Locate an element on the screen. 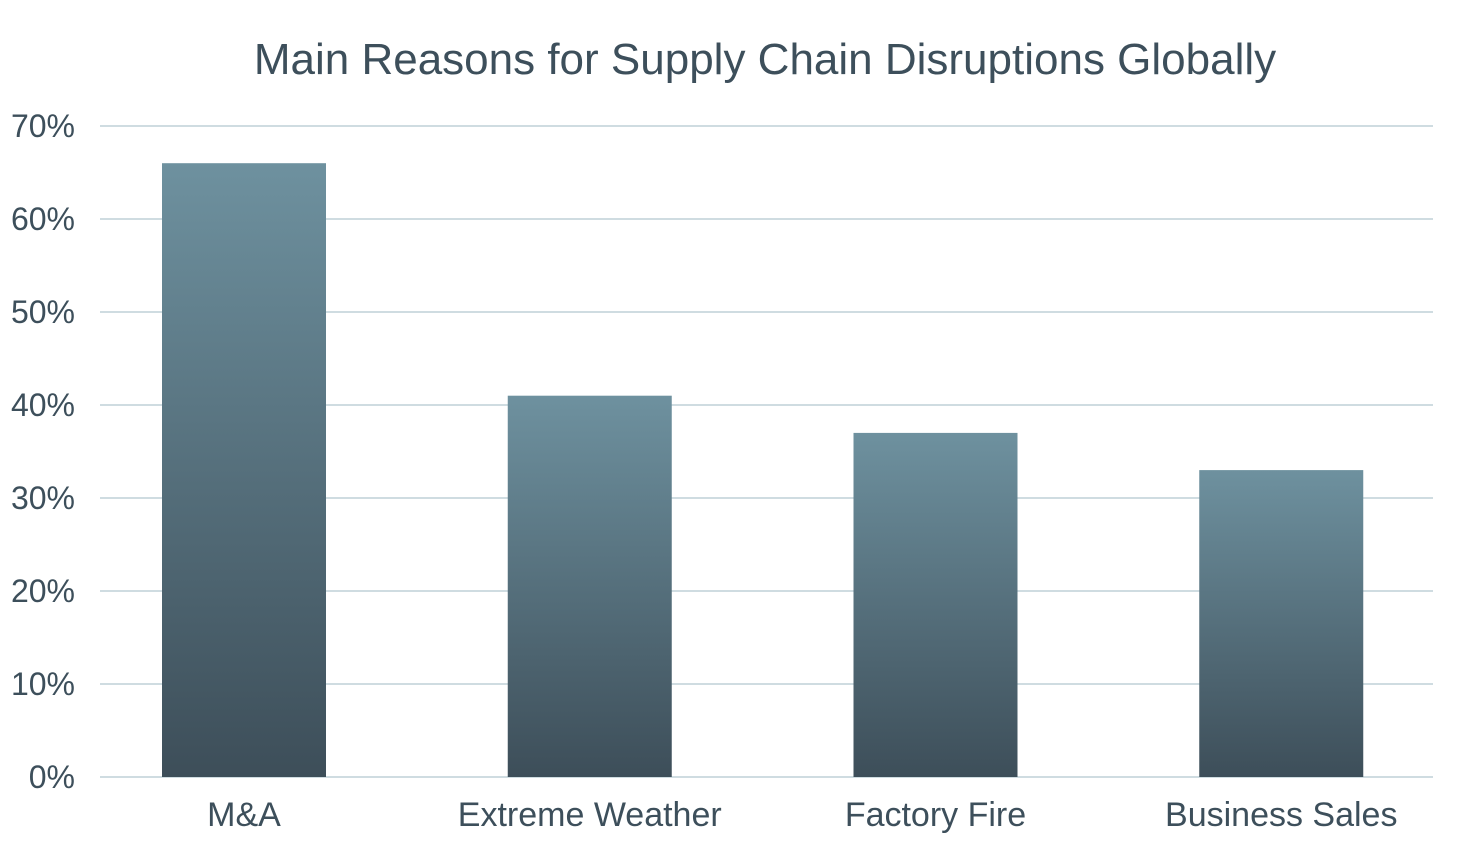  bar-business-sales is located at coordinates (1281, 623).